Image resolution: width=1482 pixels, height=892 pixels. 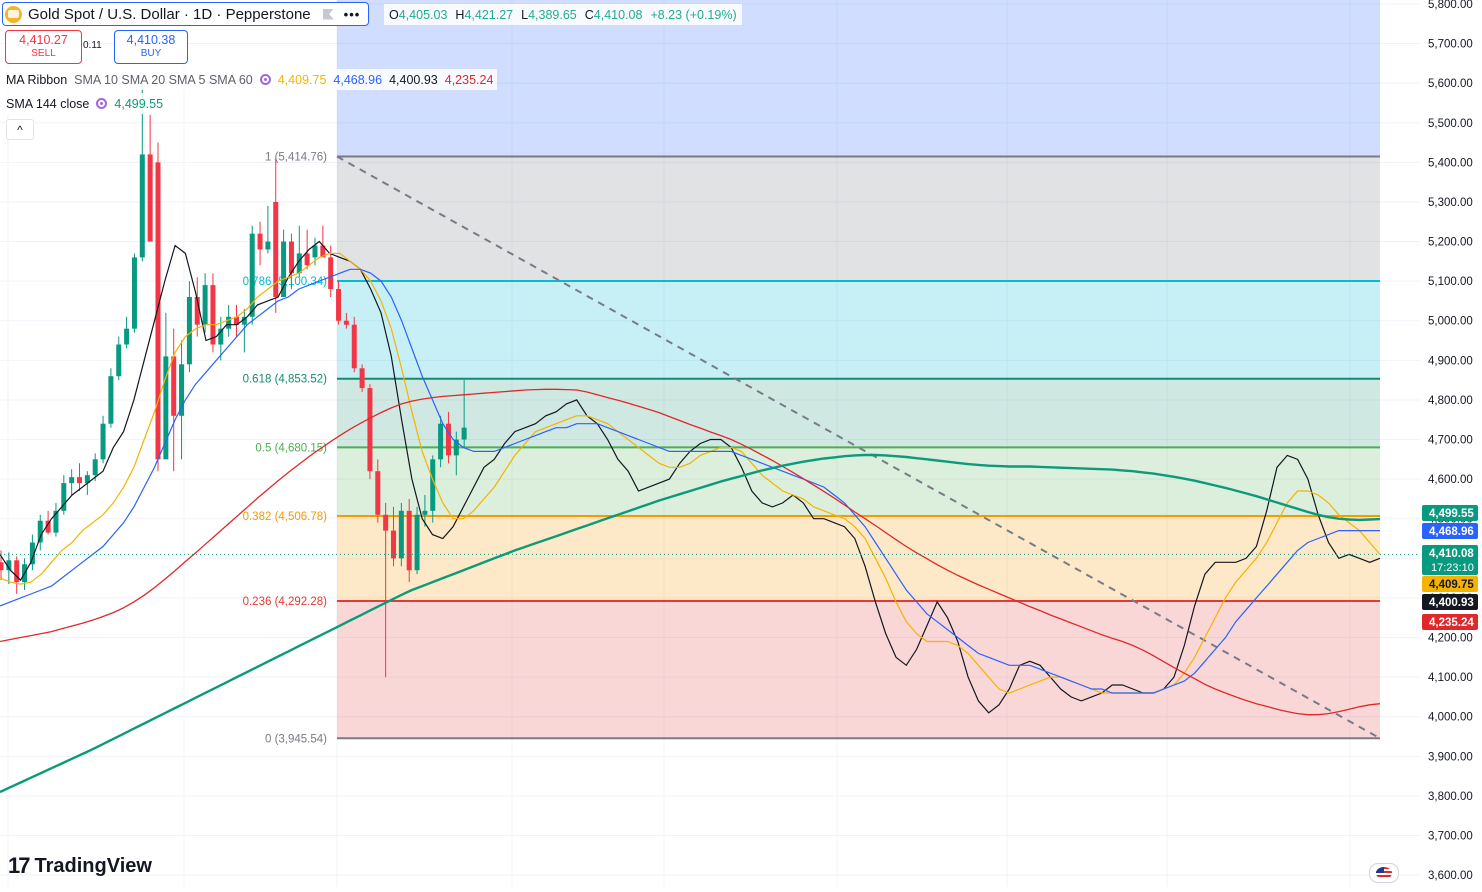 I want to click on axis-tick-label: 4,800.00, so click(x=1450, y=401).